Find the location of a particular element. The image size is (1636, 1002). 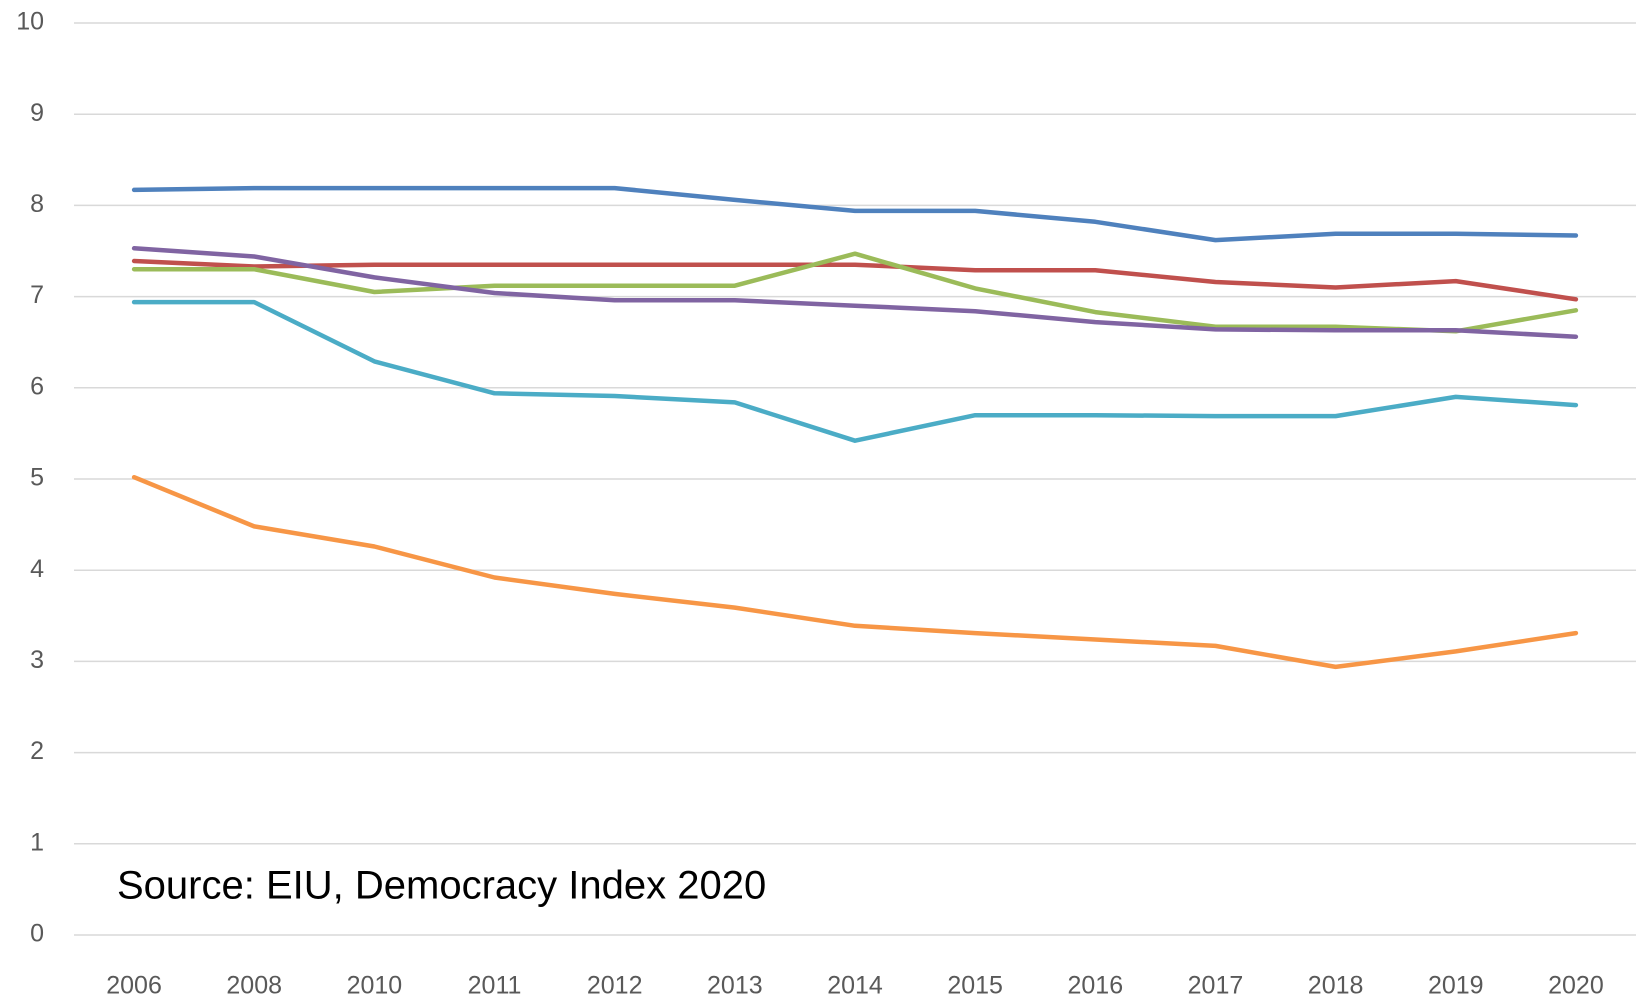

x-tick-label: 2019 is located at coordinates (1456, 986).